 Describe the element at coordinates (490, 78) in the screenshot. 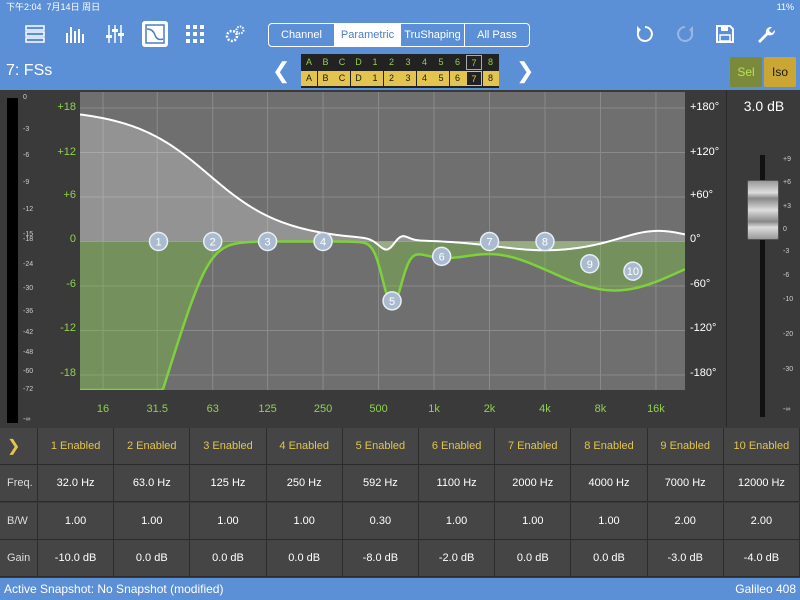

I see `grid-output-8: 8` at that location.